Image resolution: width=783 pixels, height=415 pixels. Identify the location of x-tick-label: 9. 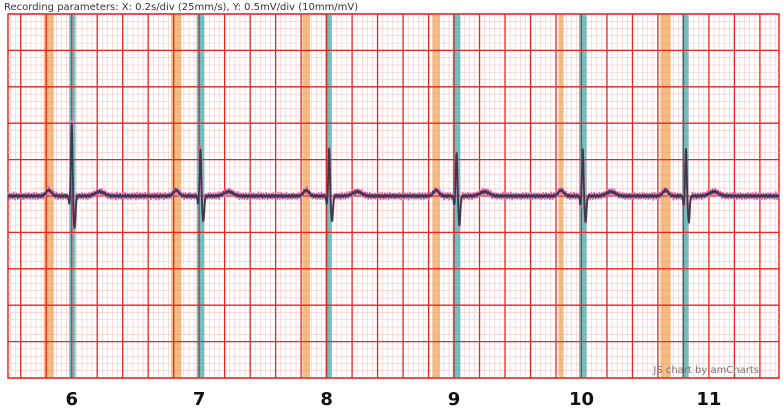
(454, 399).